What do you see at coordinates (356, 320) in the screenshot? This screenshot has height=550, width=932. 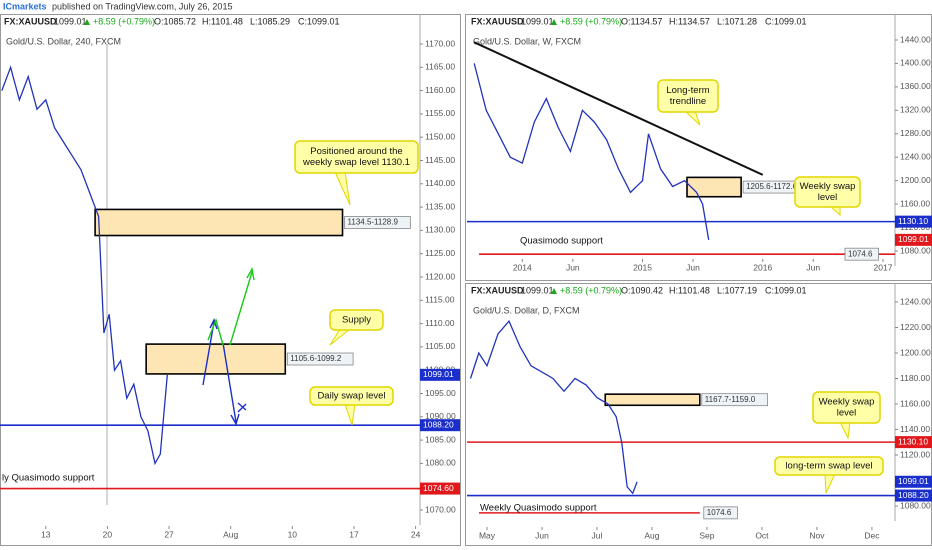 I see `callout-text: Supply` at bounding box center [356, 320].